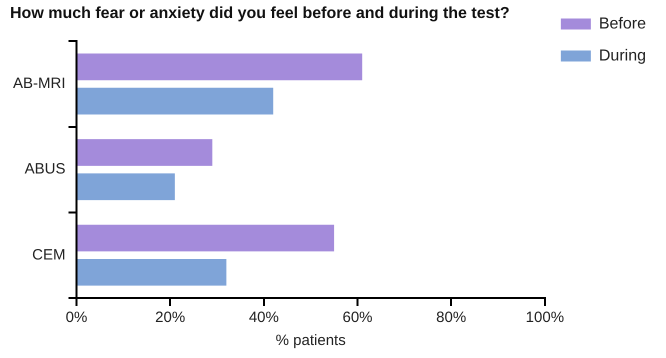  Describe the element at coordinates (357, 317) in the screenshot. I see `x-tick-label: 60%` at that location.